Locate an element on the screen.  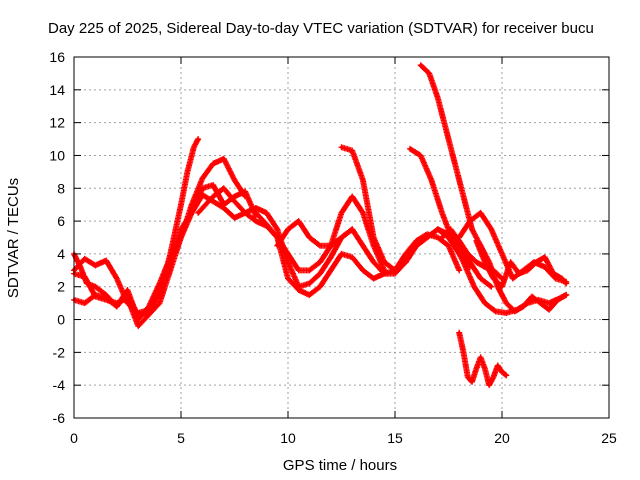
y-tick-label: 0 is located at coordinates (61, 320).